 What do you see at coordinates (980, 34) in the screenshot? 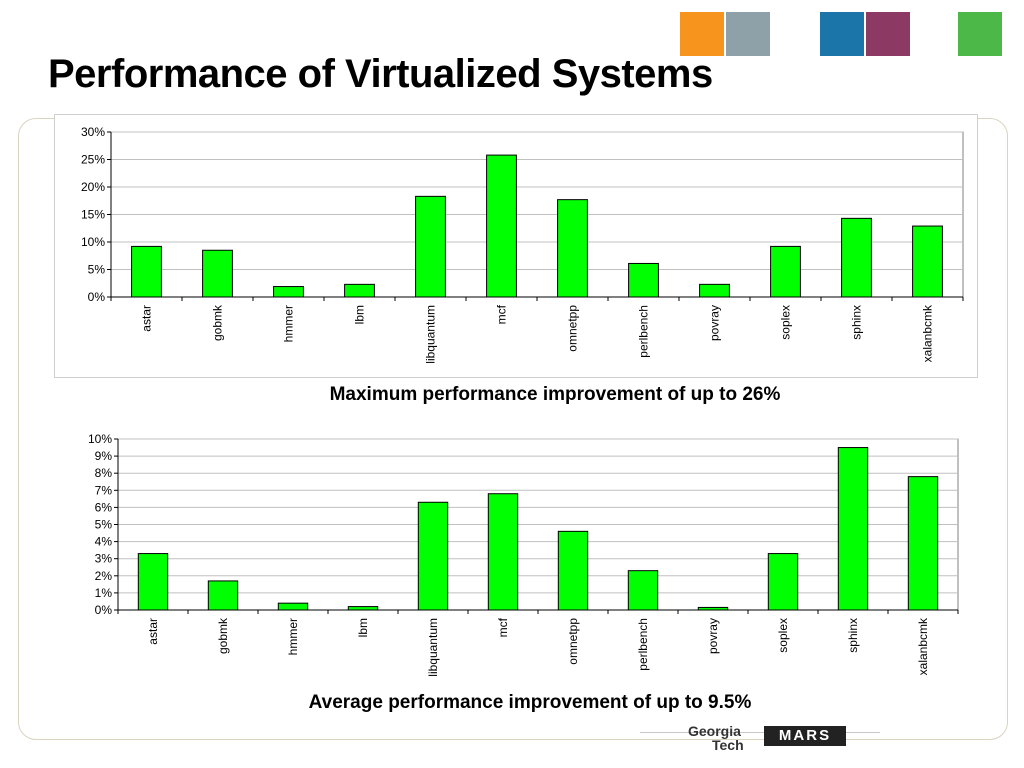
I see `green-tile` at bounding box center [980, 34].